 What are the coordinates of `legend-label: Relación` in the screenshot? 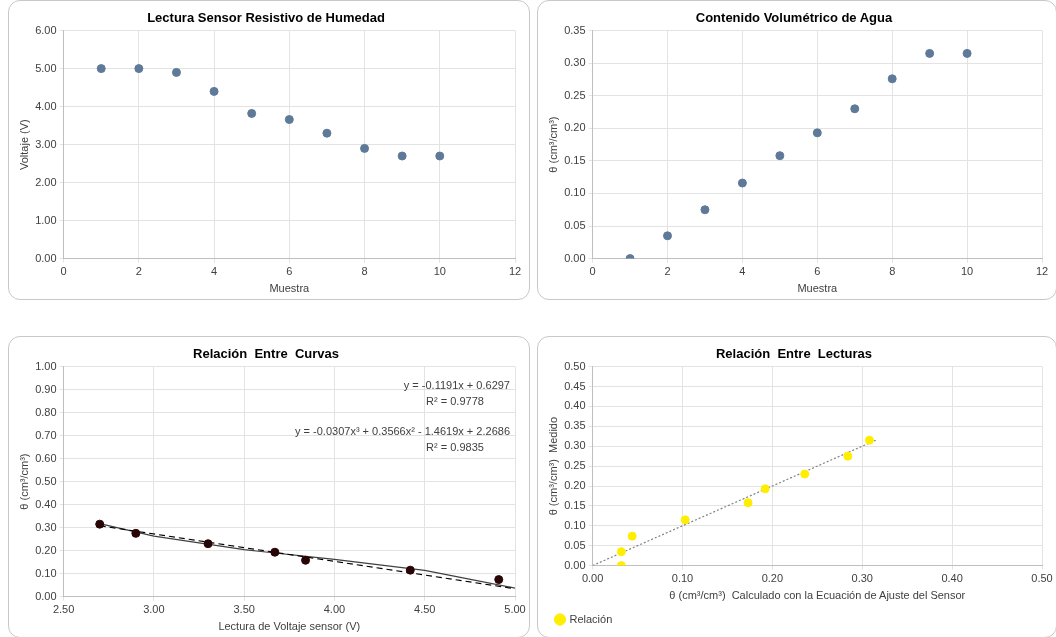 It's located at (591, 618).